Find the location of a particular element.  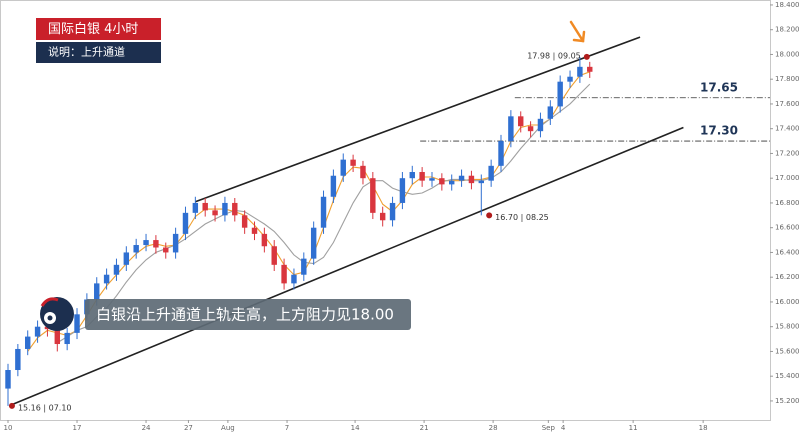

y-tick-label: 15.200 is located at coordinates (787, 401).